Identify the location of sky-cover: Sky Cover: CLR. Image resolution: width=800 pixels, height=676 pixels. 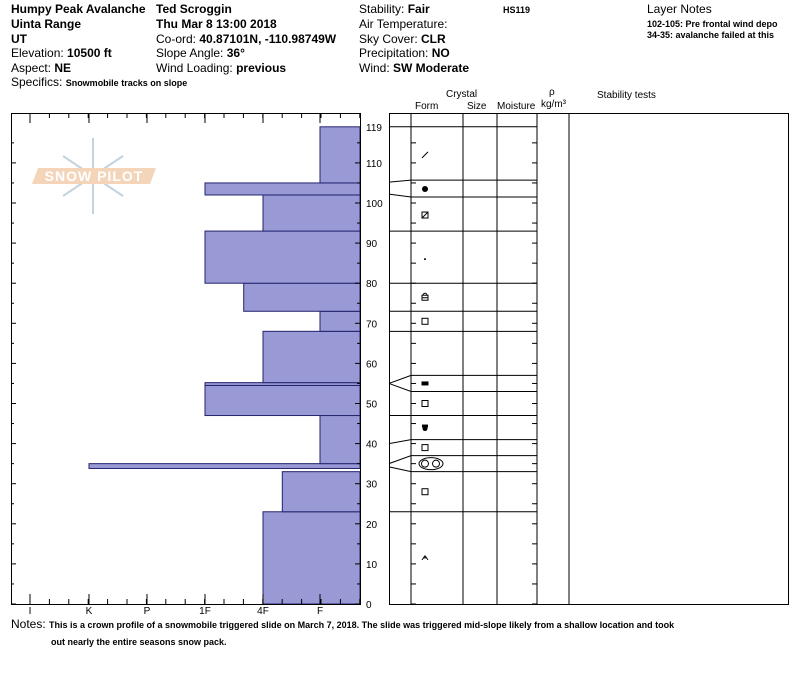
(402, 39).